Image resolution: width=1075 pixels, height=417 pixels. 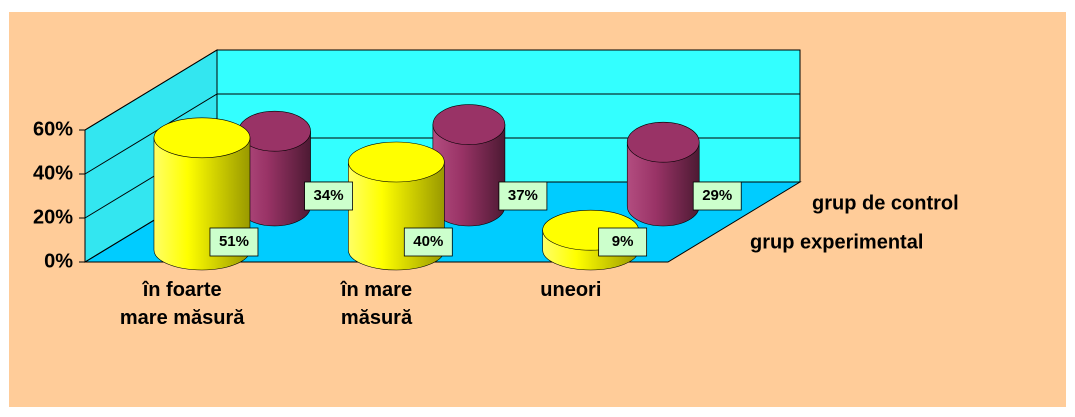 I want to click on legend-label: grup de control, so click(x=885, y=203).